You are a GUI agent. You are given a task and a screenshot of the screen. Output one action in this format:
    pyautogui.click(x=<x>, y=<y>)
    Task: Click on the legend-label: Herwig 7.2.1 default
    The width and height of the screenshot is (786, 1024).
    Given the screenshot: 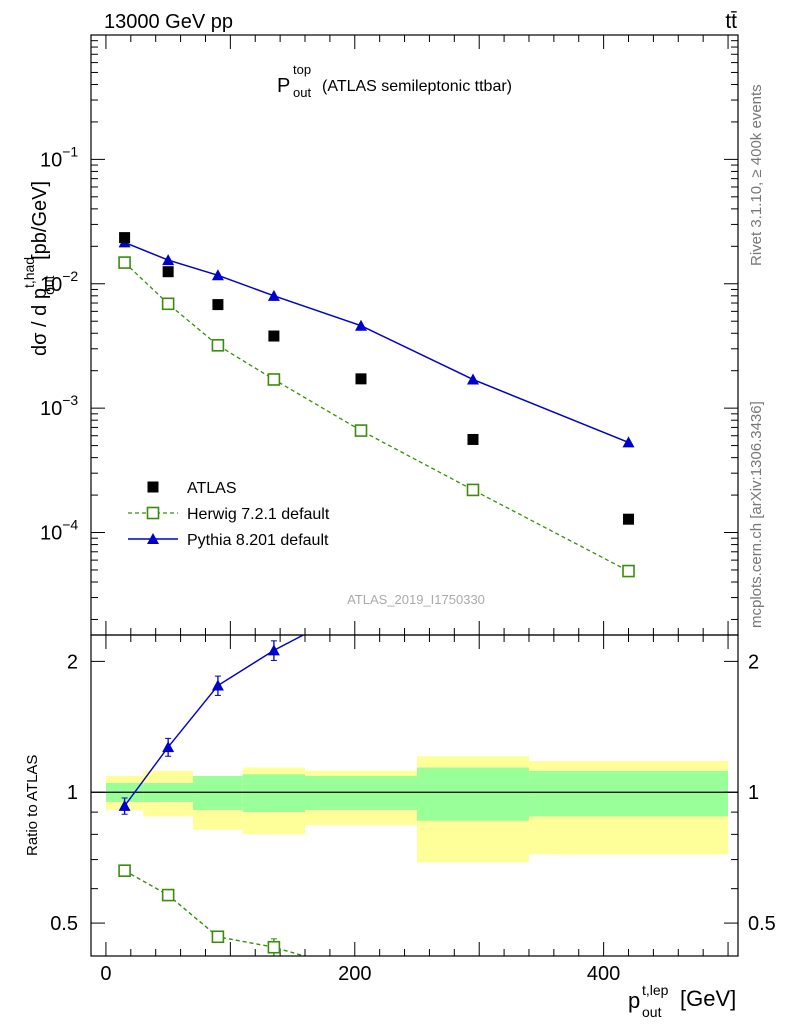 What is the action you would take?
    pyautogui.click(x=258, y=514)
    